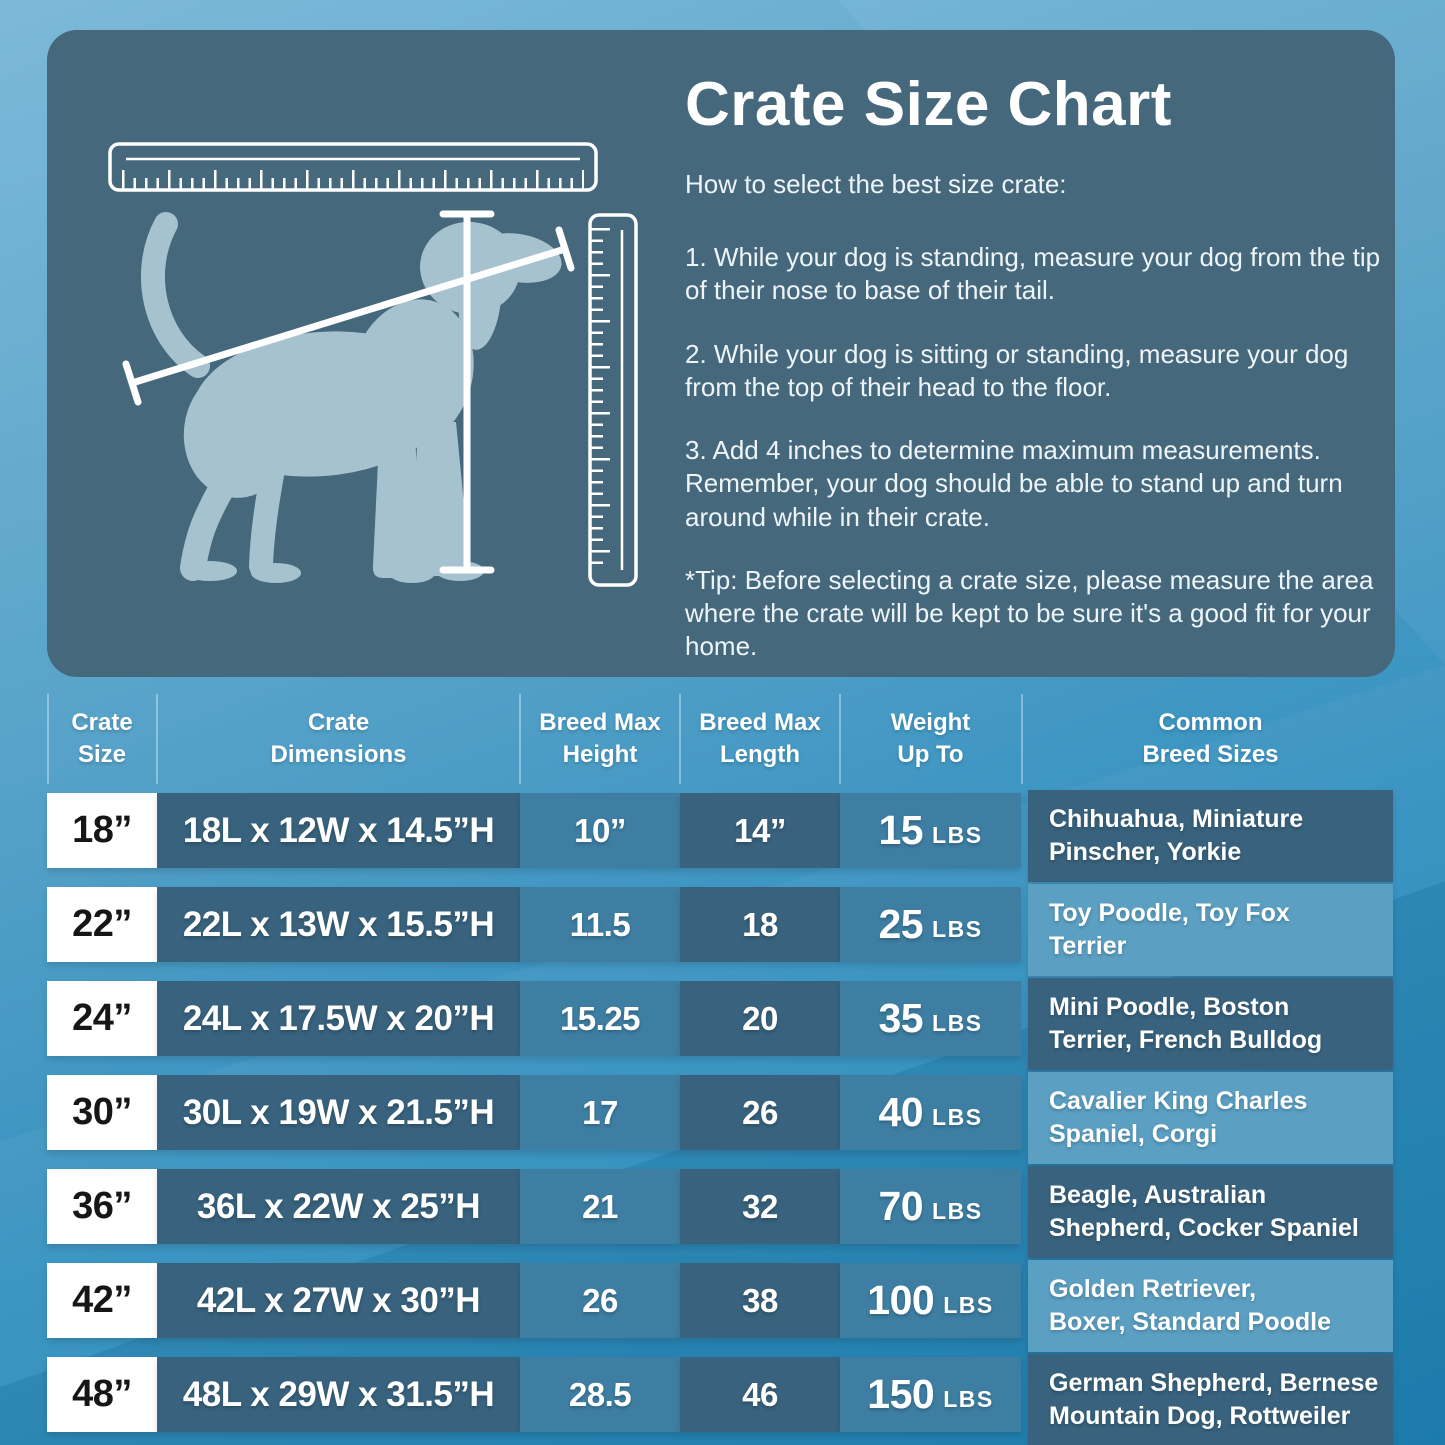  What do you see at coordinates (901, 1112) in the screenshot?
I see `weight-value: 40` at bounding box center [901, 1112].